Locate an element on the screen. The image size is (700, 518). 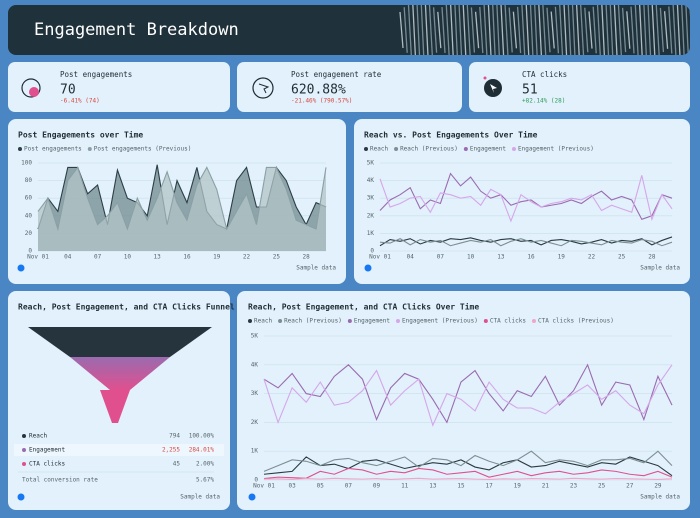
x-tick-label: 11 is located at coordinates (405, 486).